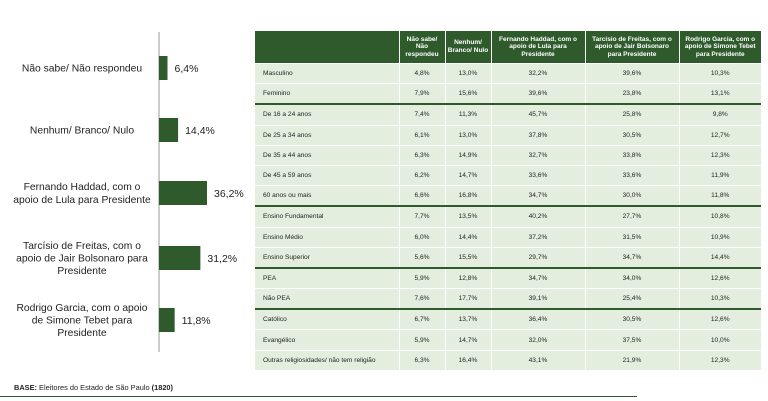 This screenshot has width=768, height=401. What do you see at coordinates (467, 299) in the screenshot?
I see `table-cell: 17,7%` at bounding box center [467, 299].